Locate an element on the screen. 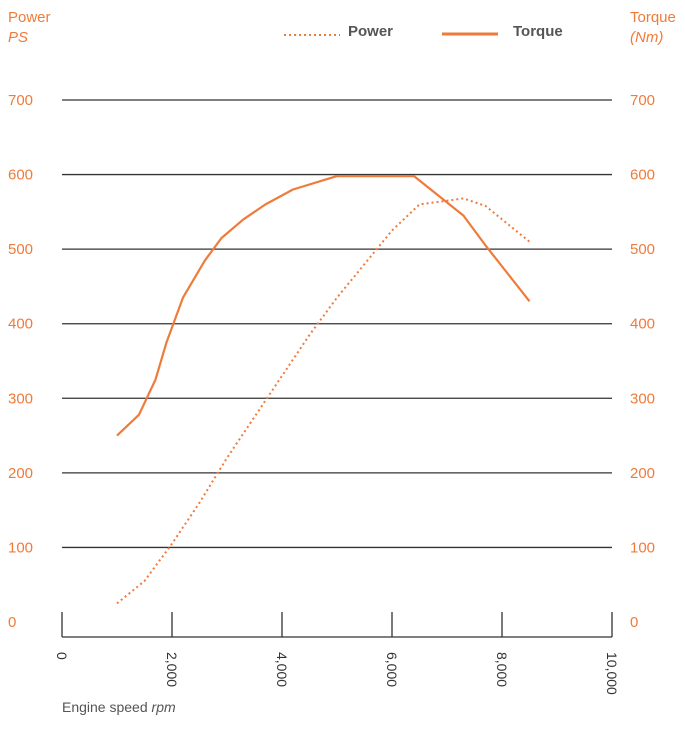  legend-label-power: Power is located at coordinates (370, 31).